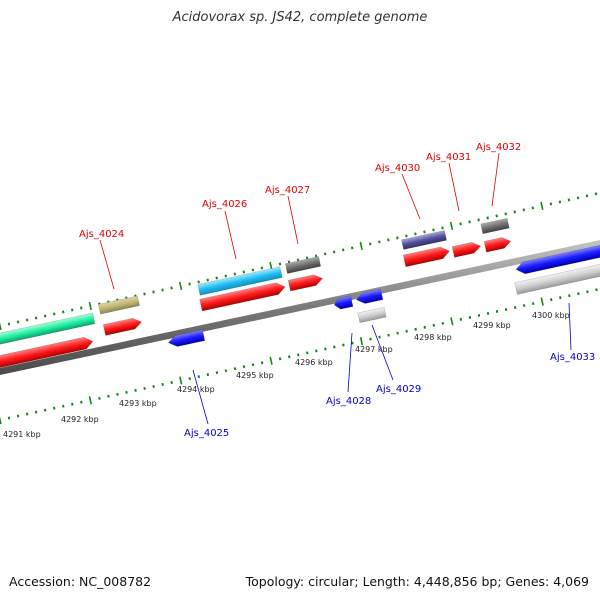 This screenshot has width=600, height=600. Describe the element at coordinates (424, 240) in the screenshot. I see `gene-ajs-4030-bar` at that location.